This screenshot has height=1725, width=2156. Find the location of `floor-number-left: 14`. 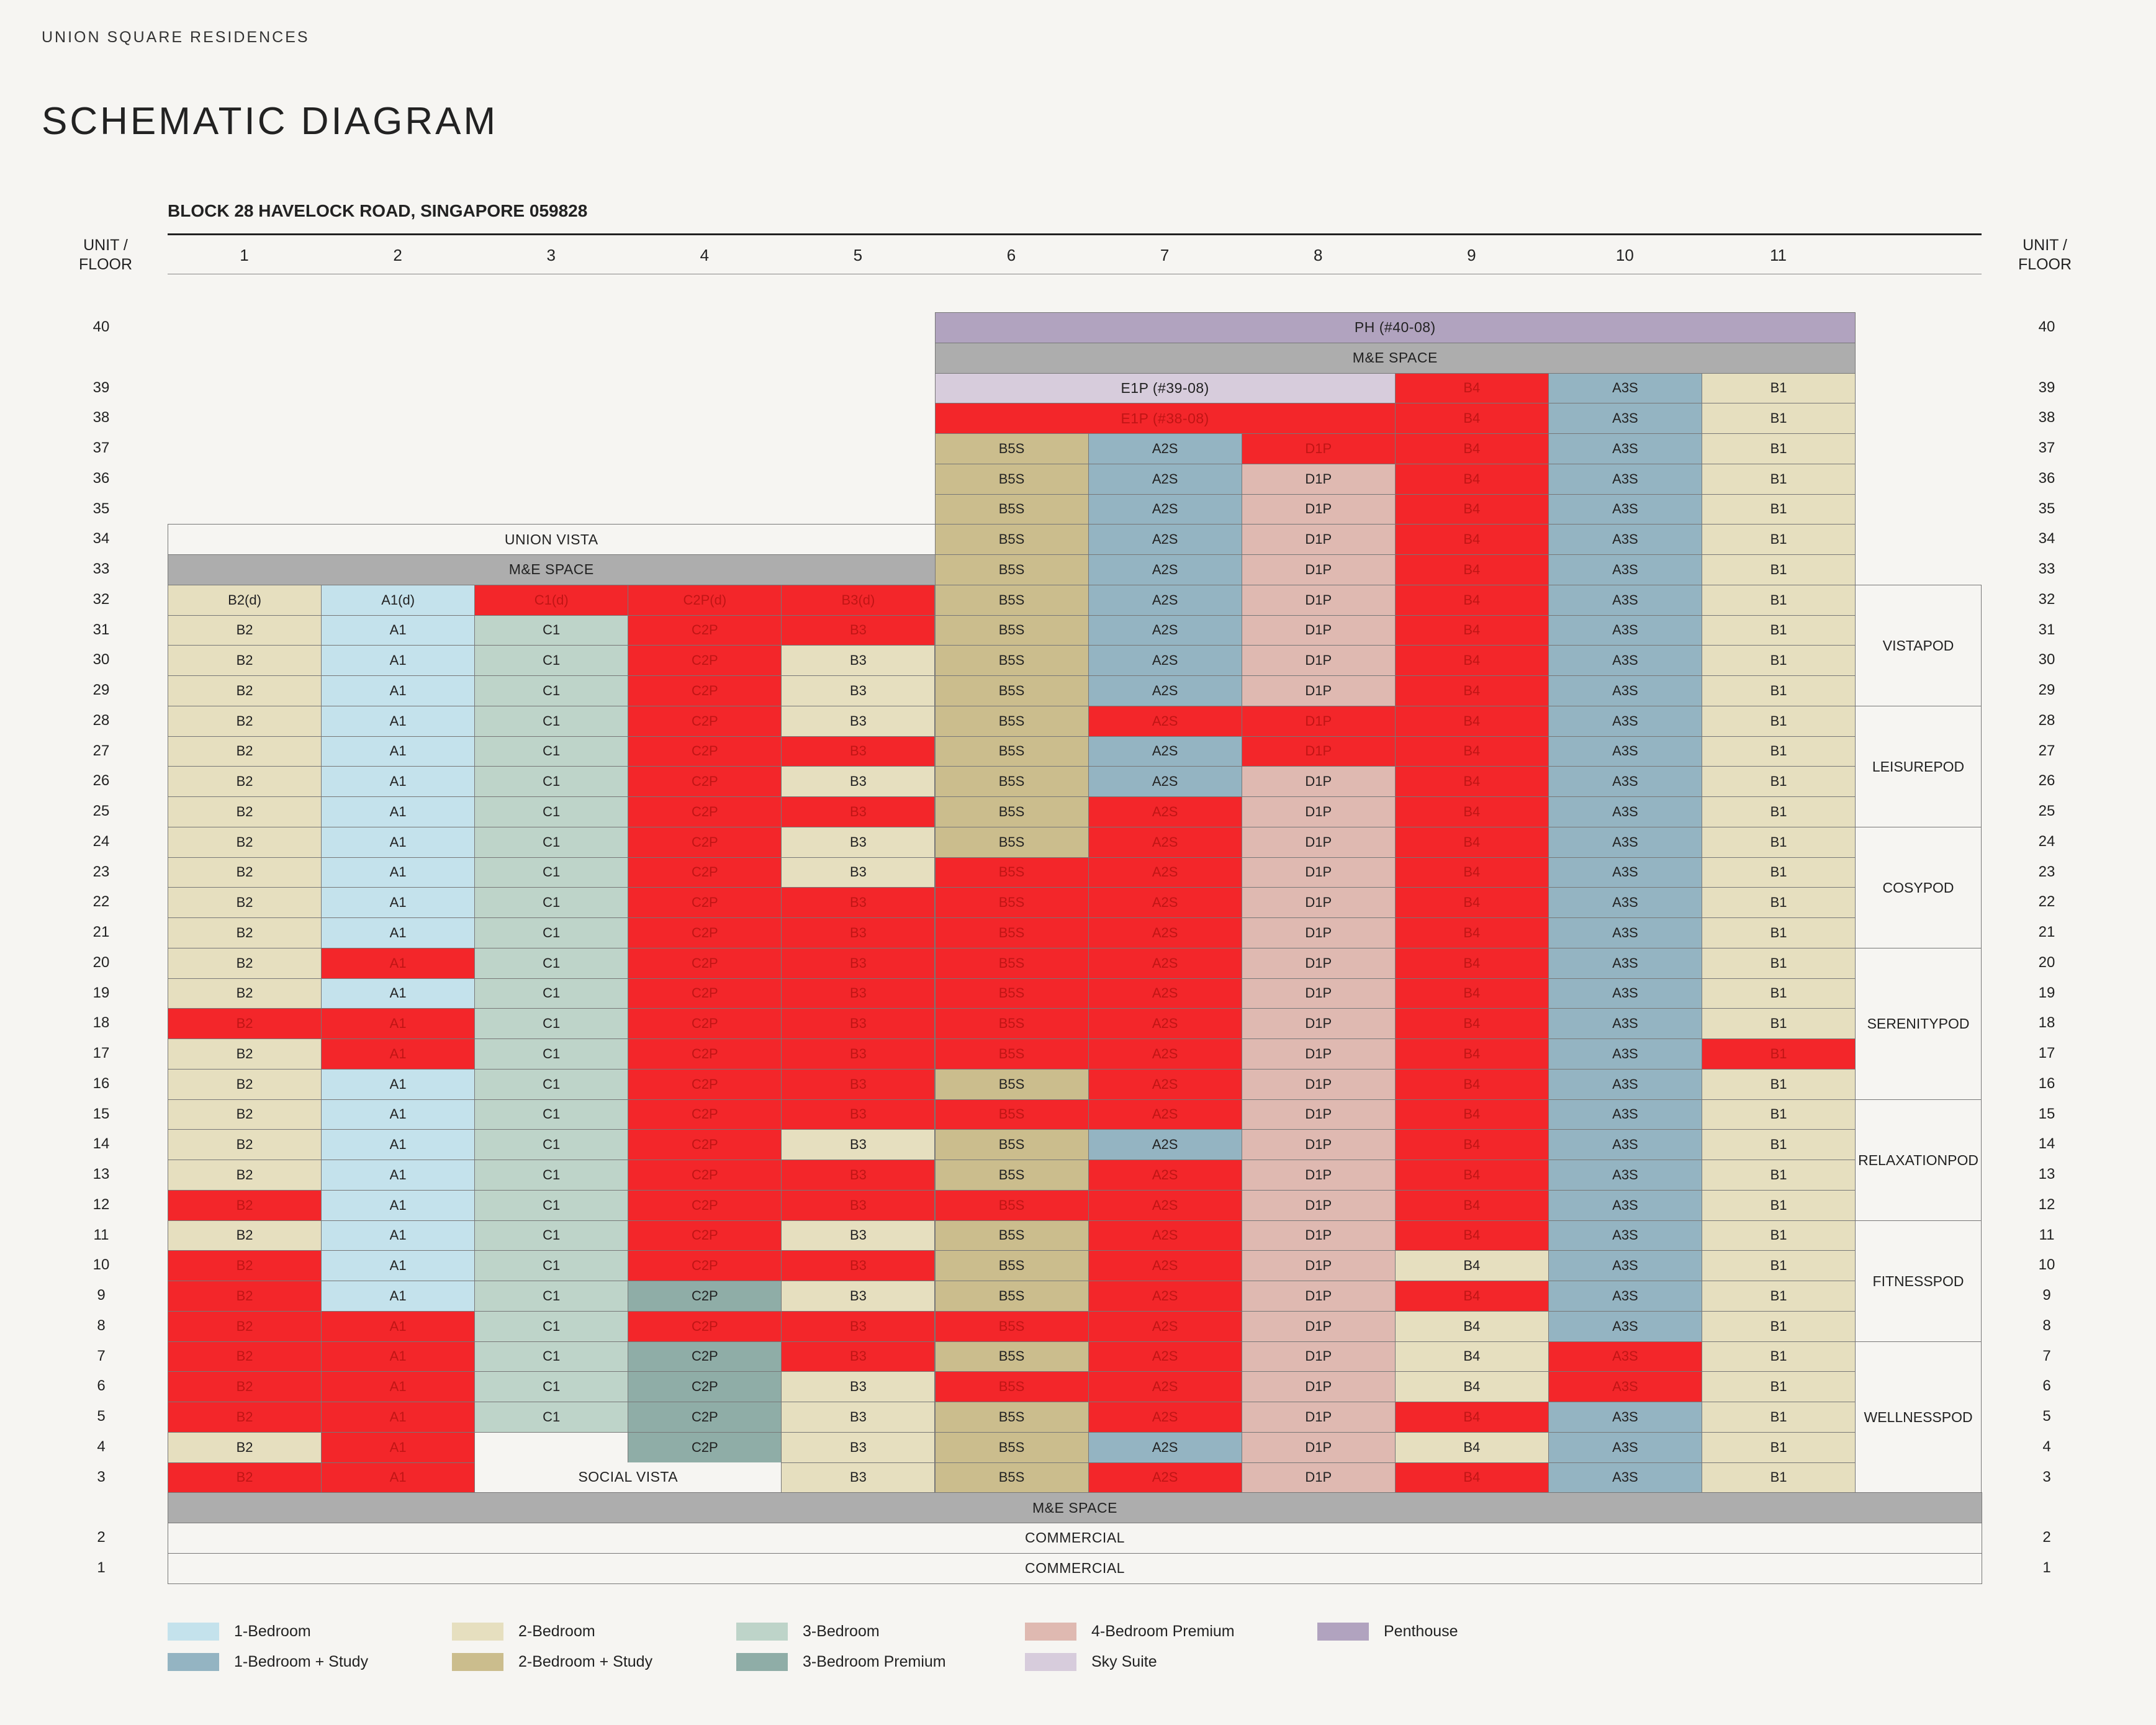

floor-number-left: 14 is located at coordinates (101, 1144).